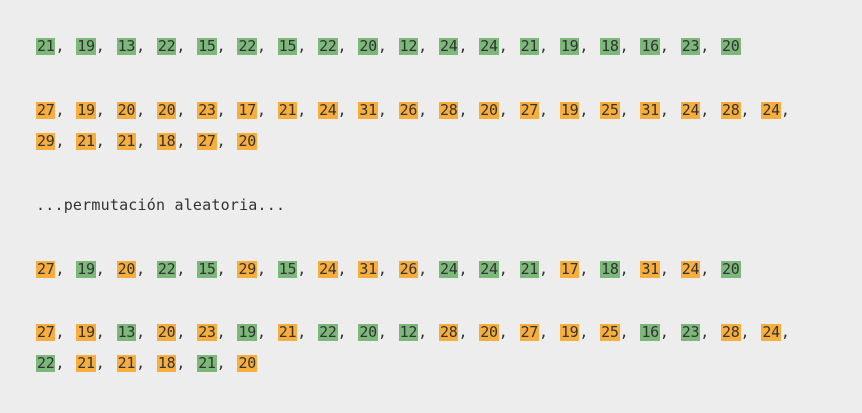 This screenshot has width=862, height=413. I want to click on sequence-item: 17,, so click(579, 269).